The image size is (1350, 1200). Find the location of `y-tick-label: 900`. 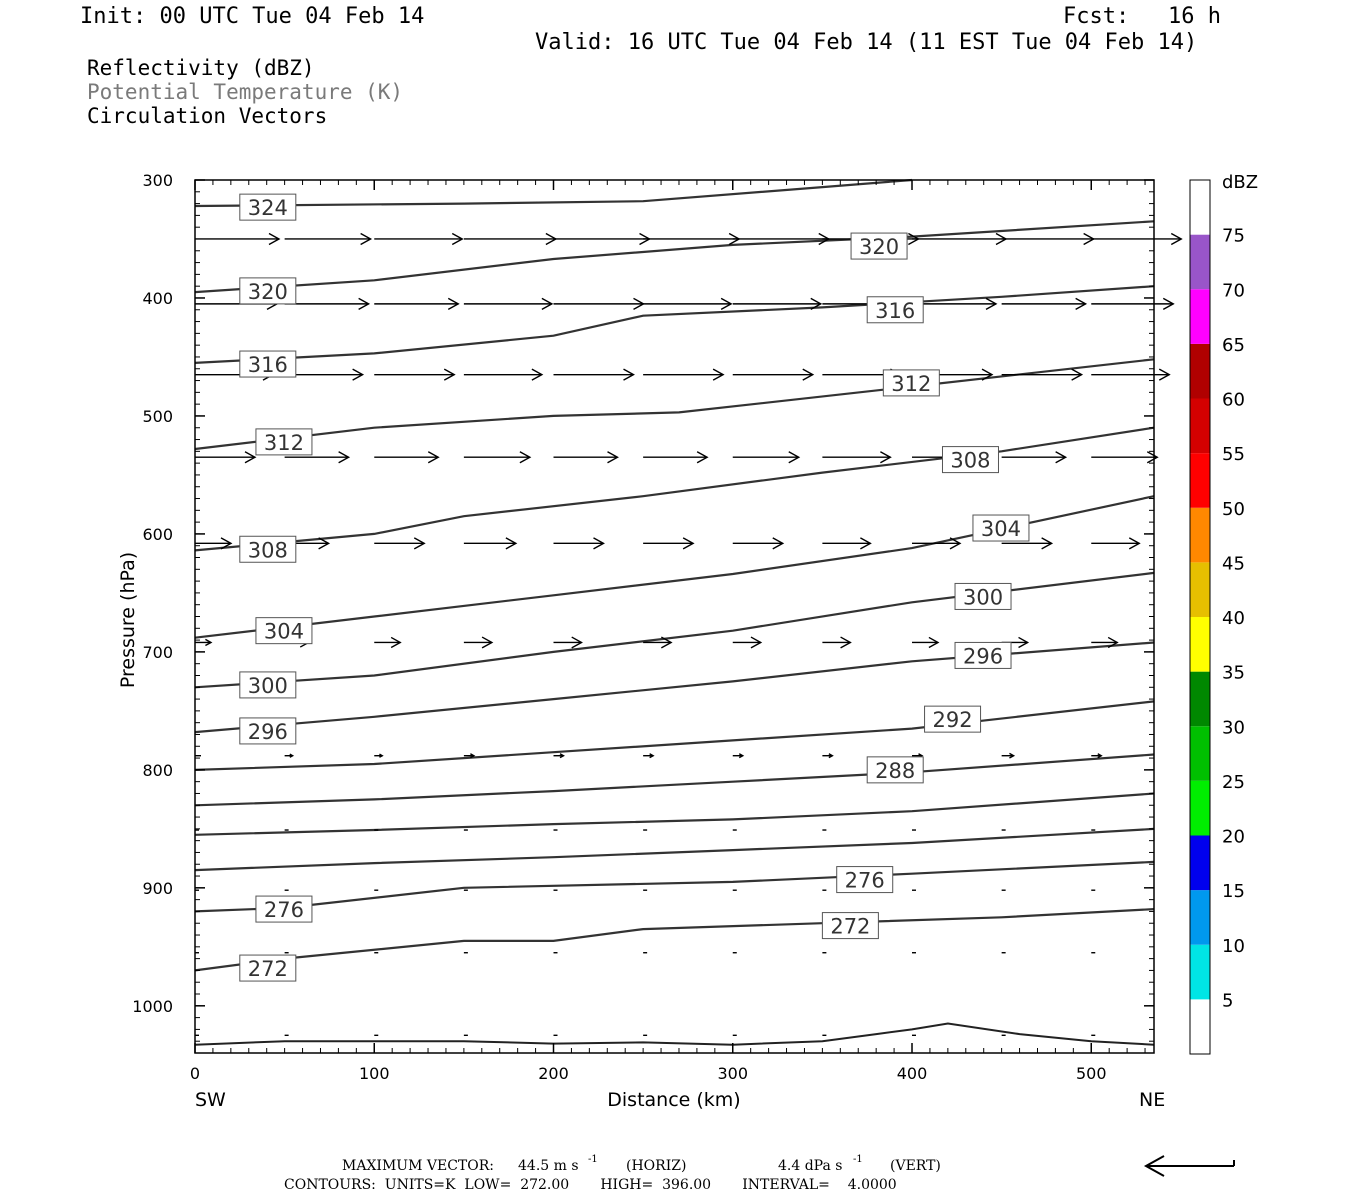

y-tick-label: 900 is located at coordinates (157, 888).